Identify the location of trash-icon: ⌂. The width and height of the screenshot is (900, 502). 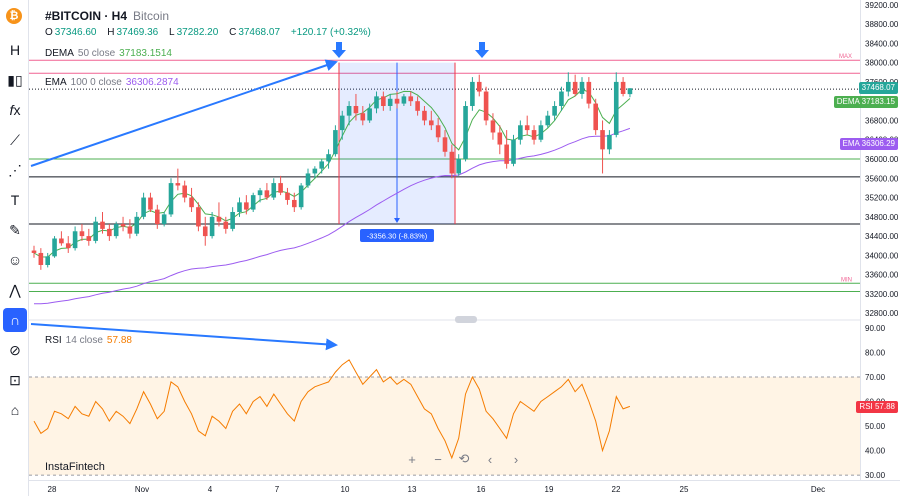
(15, 410).